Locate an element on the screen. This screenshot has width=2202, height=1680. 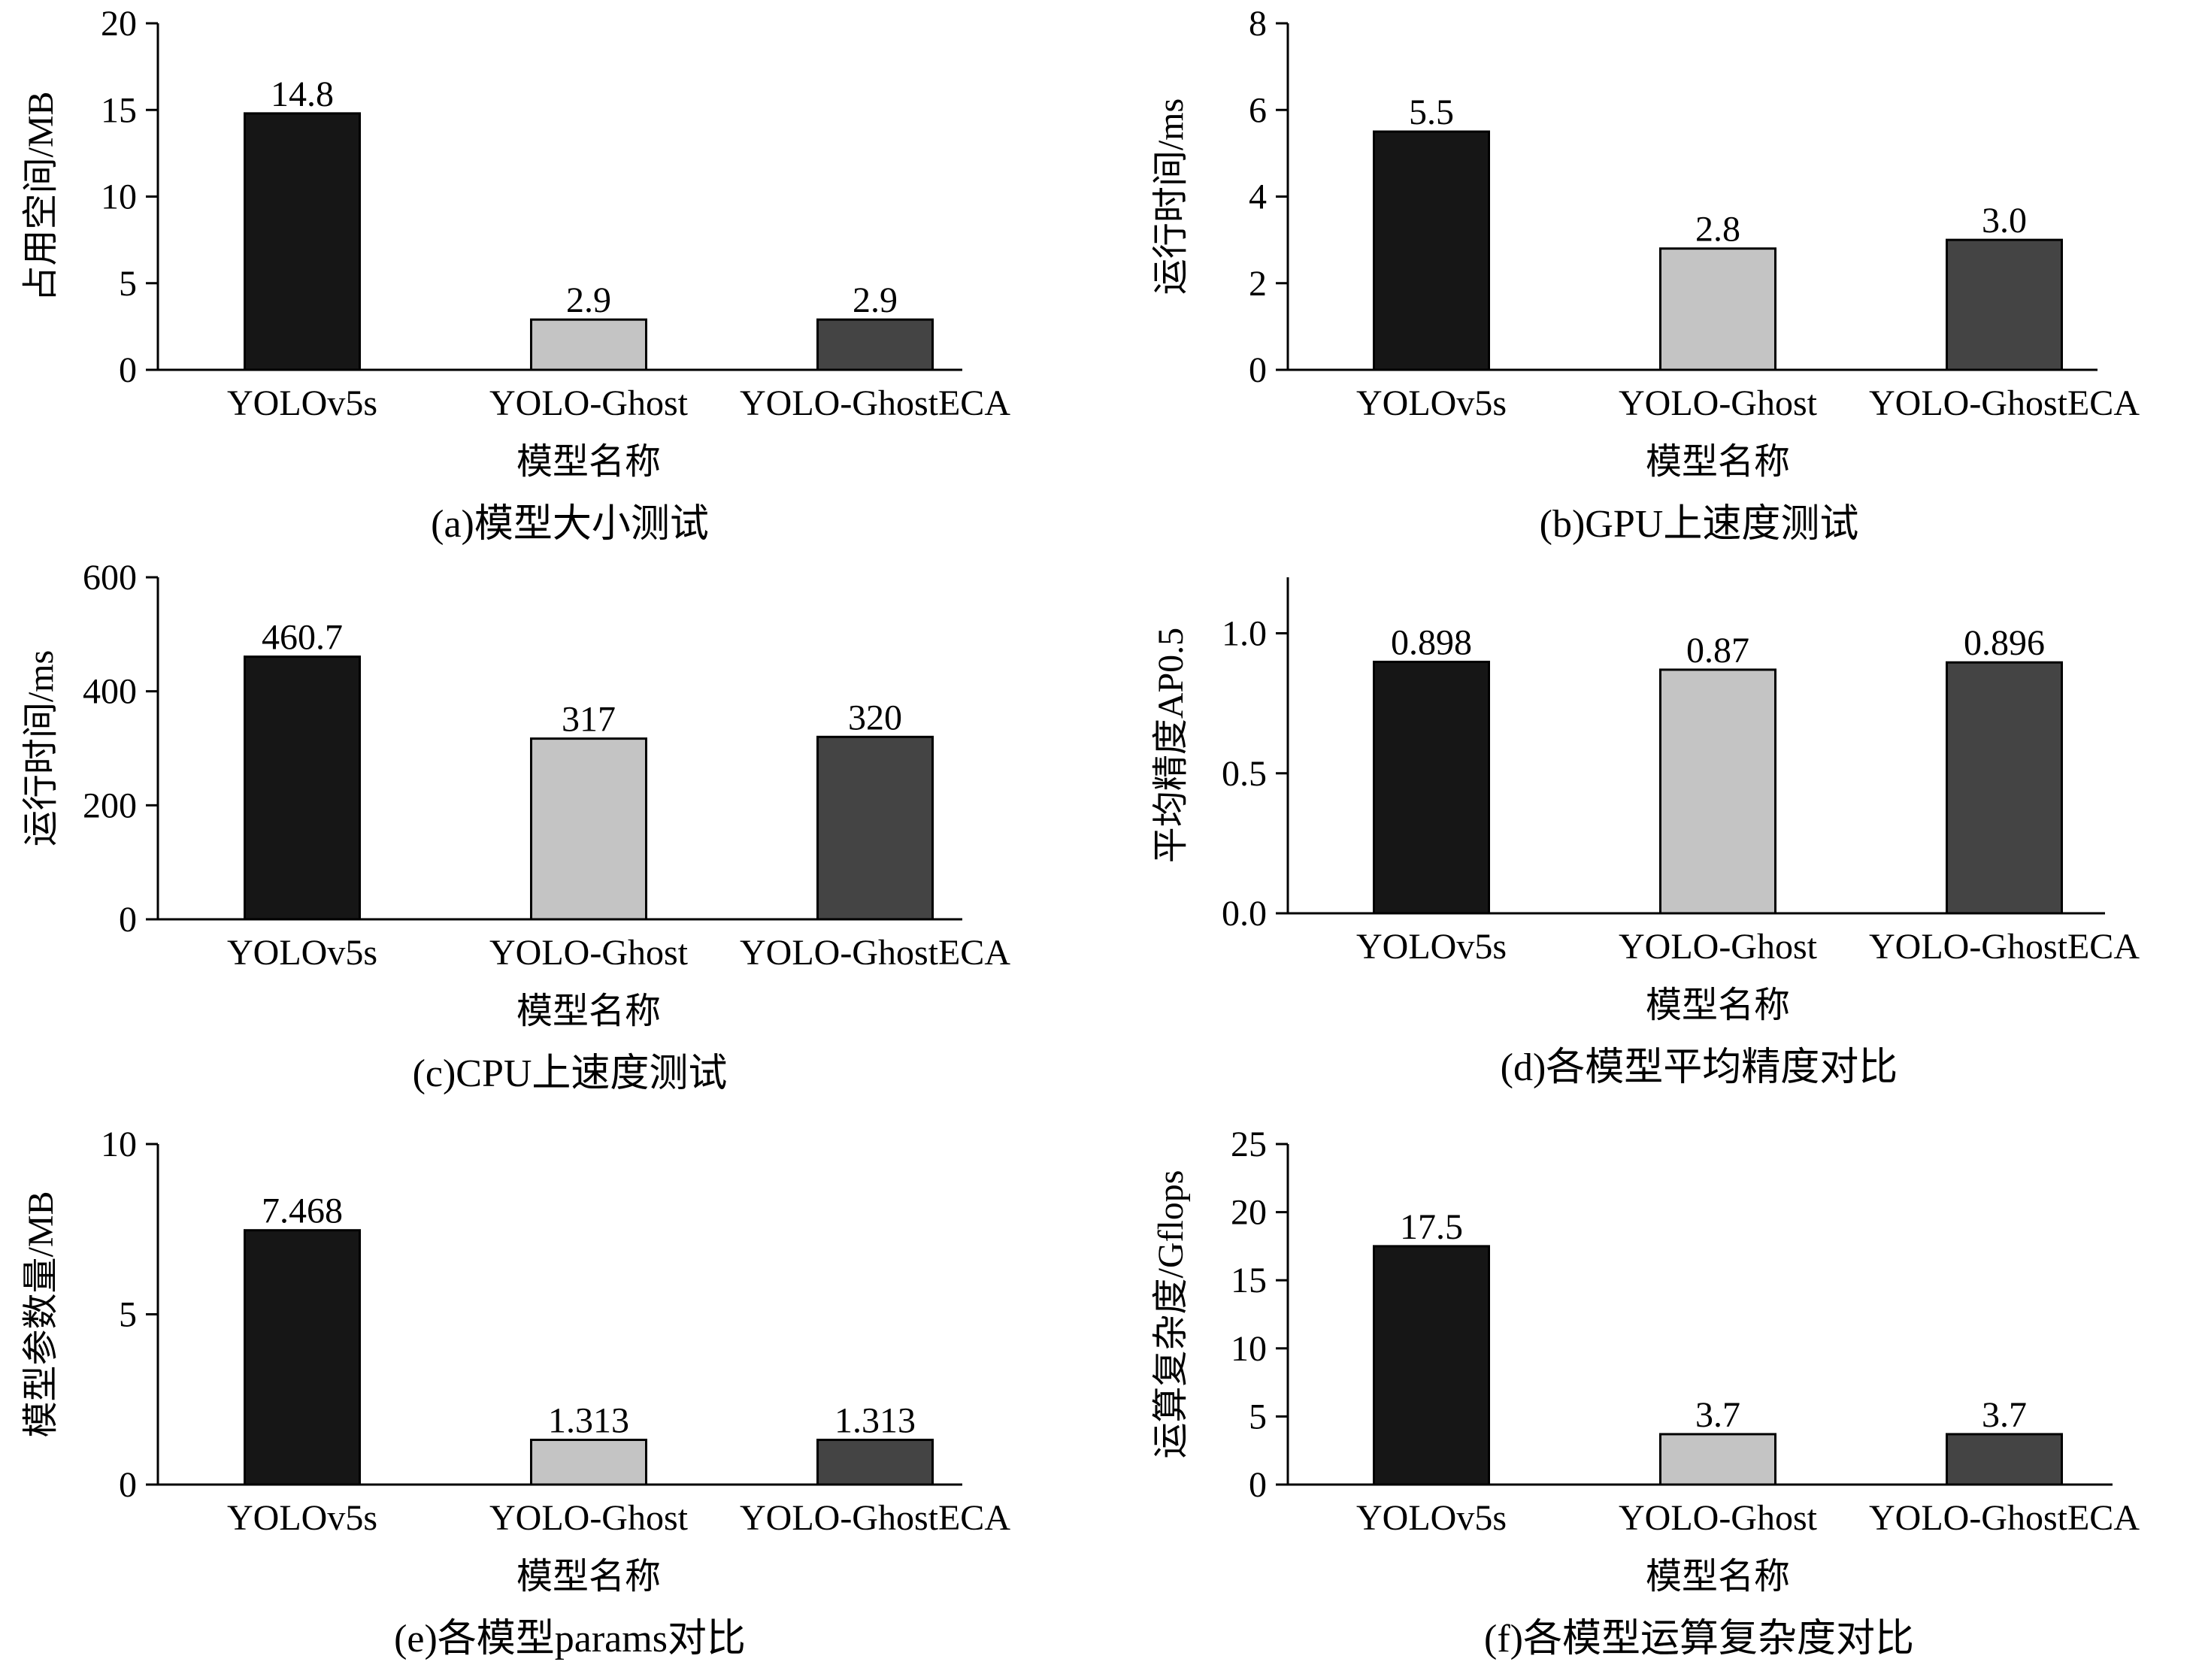
y-tick-label: 0.0 is located at coordinates (1244, 914).